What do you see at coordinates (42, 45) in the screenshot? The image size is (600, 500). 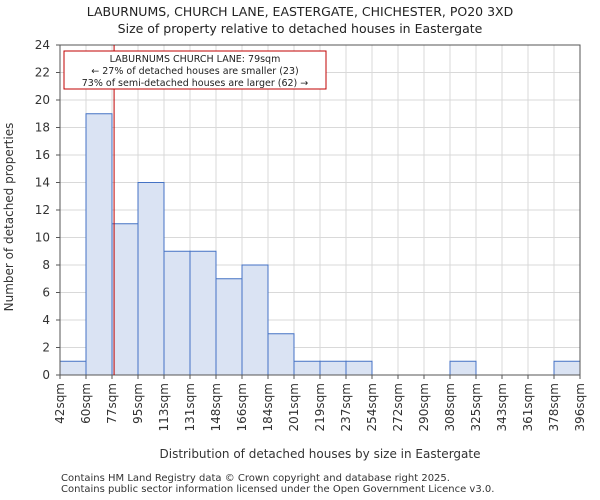 I see `y-tick-label-12: 24` at bounding box center [42, 45].